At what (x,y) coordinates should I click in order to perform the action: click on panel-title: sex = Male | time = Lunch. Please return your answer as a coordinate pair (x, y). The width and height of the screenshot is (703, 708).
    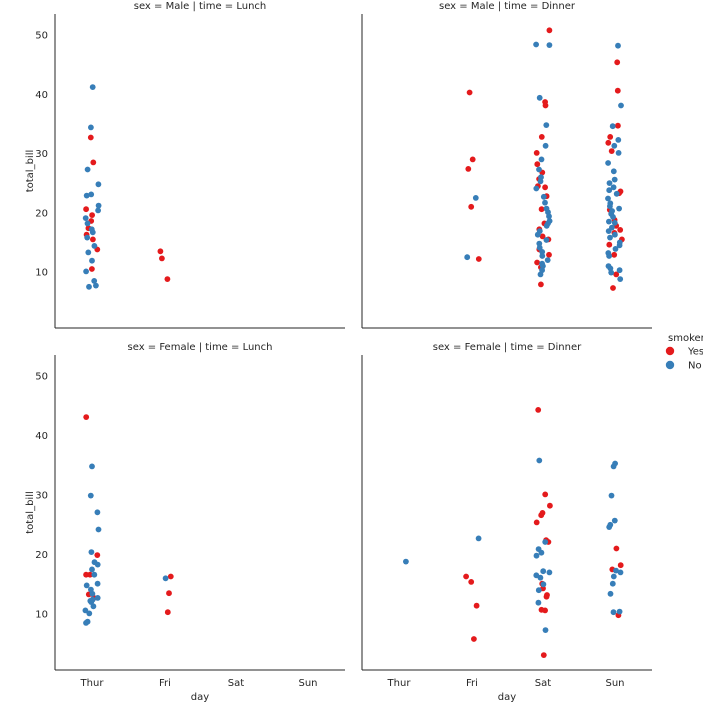
    Looking at the image, I should click on (200, 6).